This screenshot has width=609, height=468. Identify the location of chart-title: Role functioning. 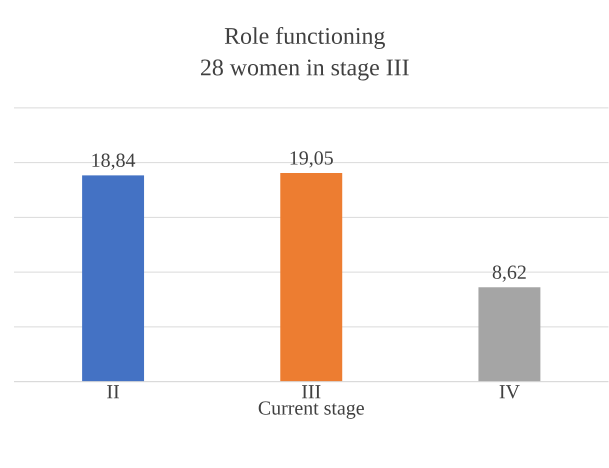
(304, 38).